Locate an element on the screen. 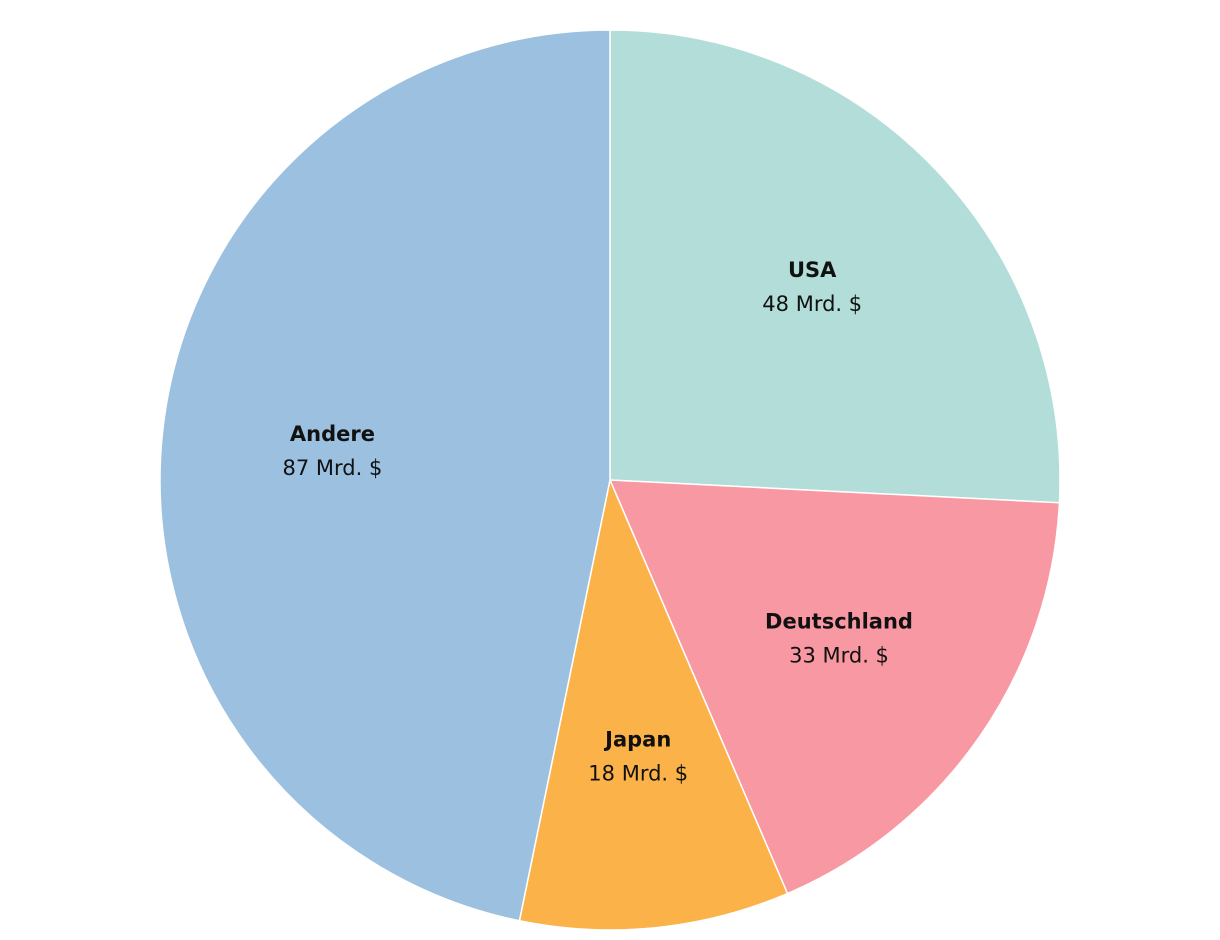  slice-label: Deutschland is located at coordinates (839, 621).